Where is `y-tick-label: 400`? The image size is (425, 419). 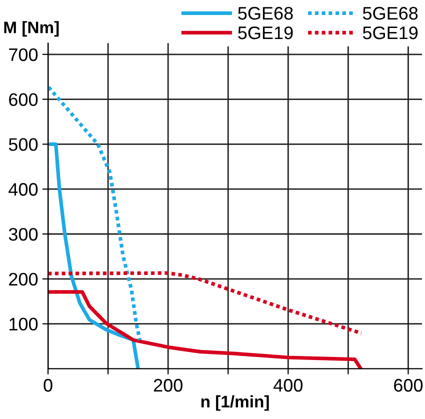
y-tick-label: 400 is located at coordinates (23, 189).